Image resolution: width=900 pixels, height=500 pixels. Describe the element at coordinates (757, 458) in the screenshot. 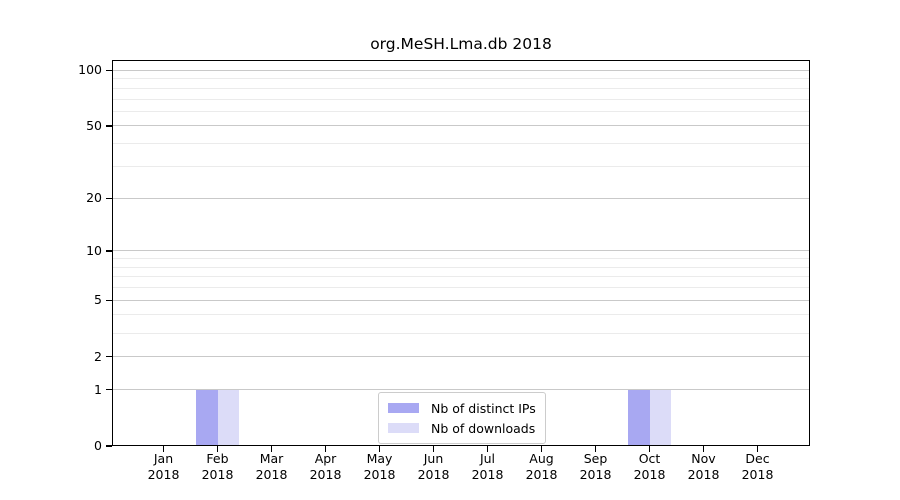

I see `x-tick-month: Dec` at that location.